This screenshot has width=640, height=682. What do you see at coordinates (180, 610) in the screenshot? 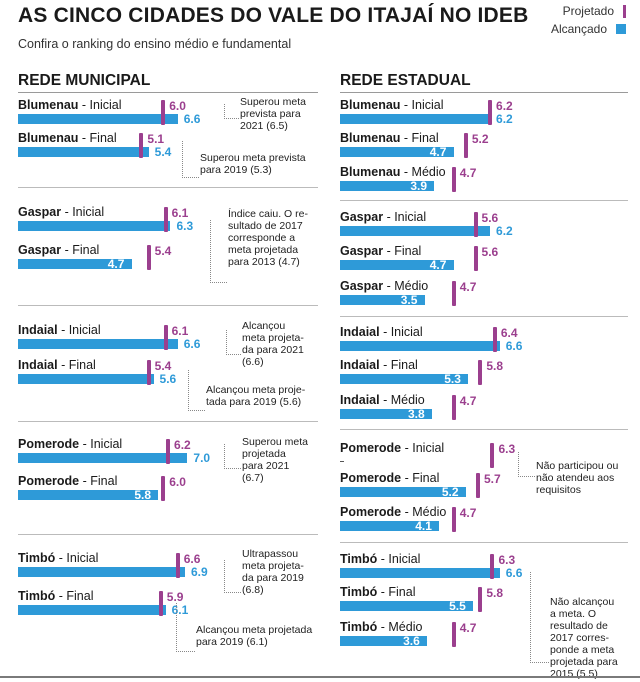
I see `value-achieved: 6.1` at bounding box center [180, 610].